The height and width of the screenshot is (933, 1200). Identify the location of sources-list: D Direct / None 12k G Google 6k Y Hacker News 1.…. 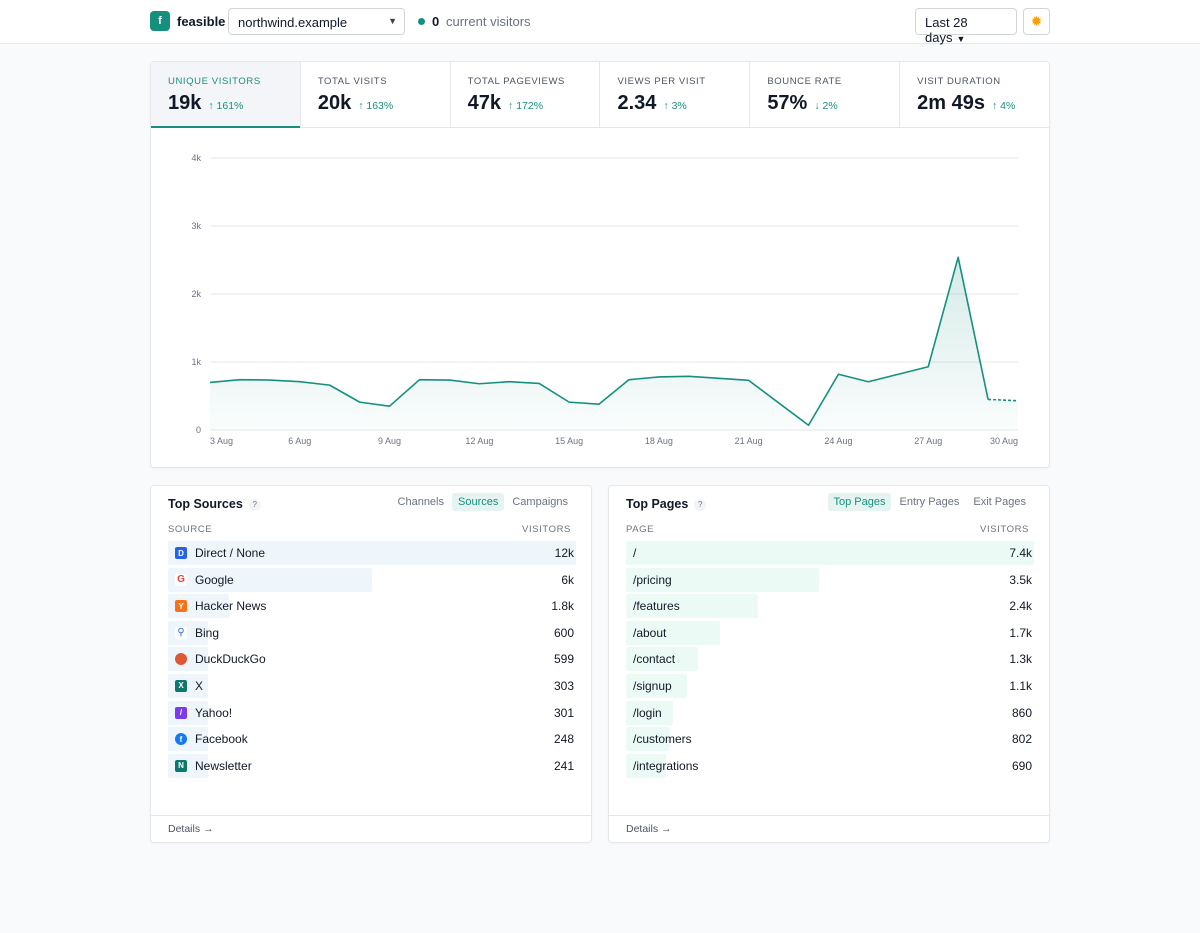
(372, 660).